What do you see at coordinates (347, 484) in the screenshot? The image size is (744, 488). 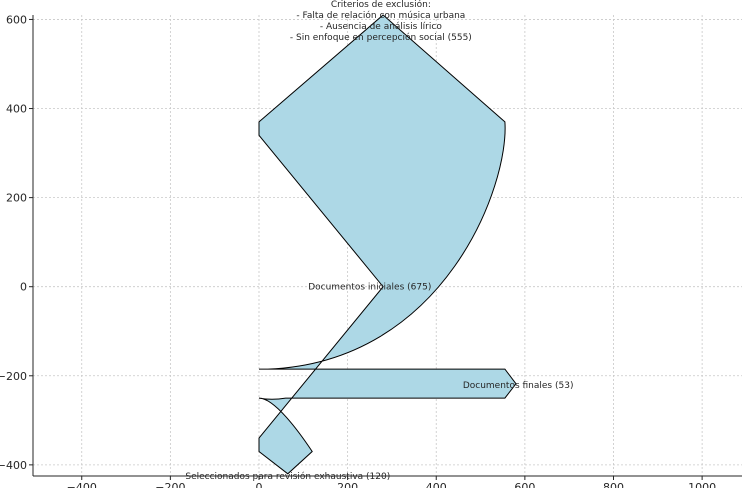 I see `x-tick-label: 200` at bounding box center [347, 484].